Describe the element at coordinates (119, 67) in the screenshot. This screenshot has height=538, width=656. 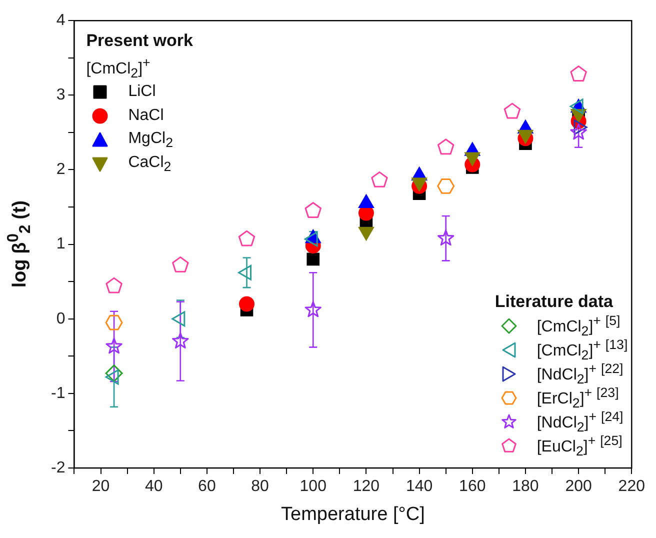
I see `annotation: [CmCl$_{2}$]$^{+}$` at that location.